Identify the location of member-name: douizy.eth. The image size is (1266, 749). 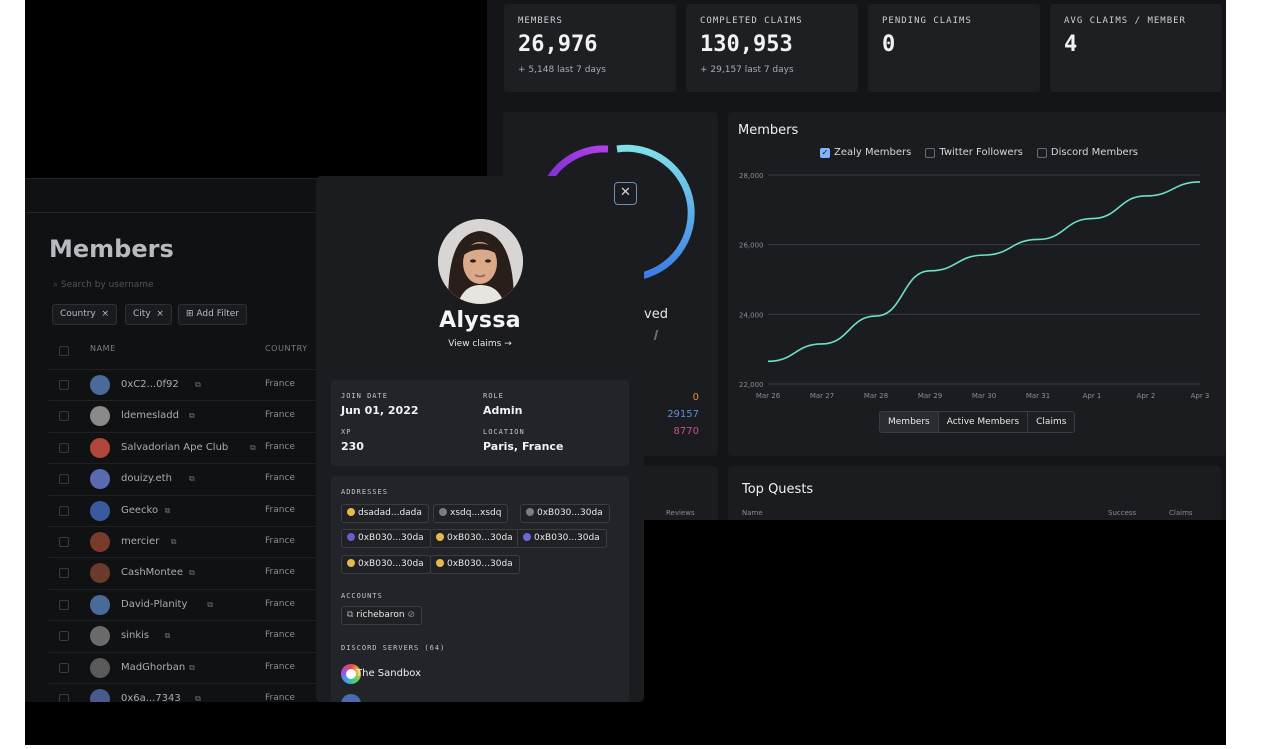
(146, 479).